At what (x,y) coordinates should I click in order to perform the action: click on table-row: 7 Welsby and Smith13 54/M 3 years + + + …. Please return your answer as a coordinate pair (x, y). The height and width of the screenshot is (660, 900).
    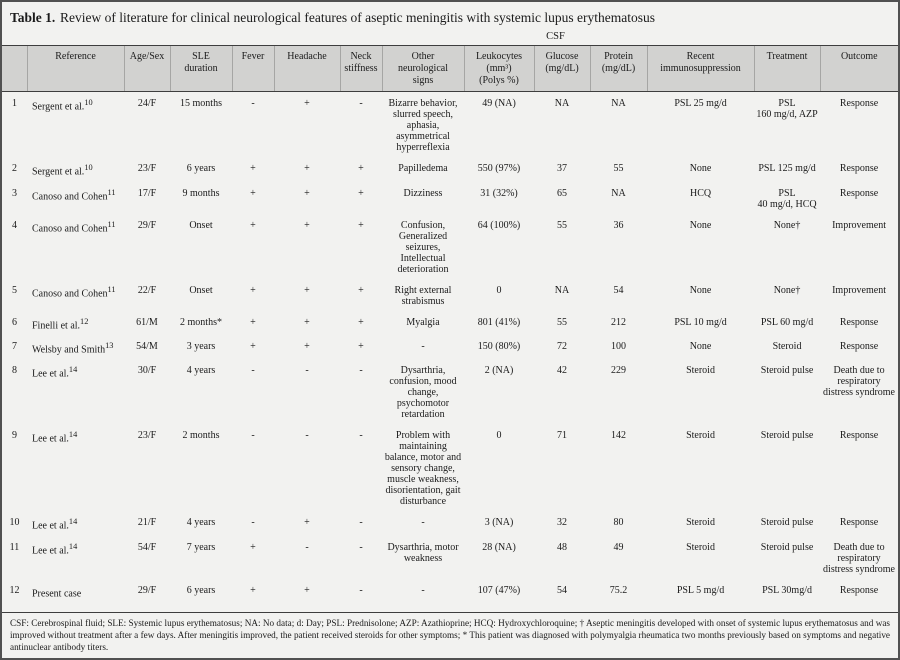
    Looking at the image, I should click on (450, 347).